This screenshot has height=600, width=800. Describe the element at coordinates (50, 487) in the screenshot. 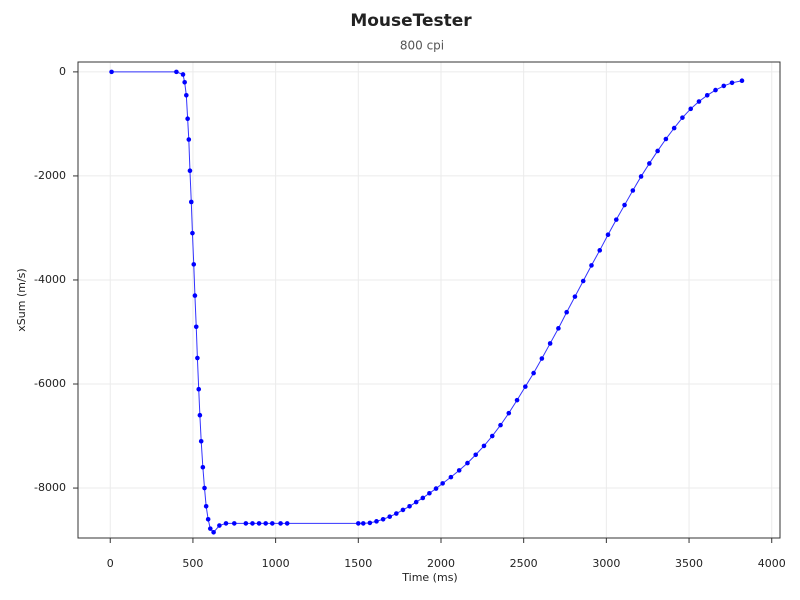

I see `y-tick-label: -8000` at that location.